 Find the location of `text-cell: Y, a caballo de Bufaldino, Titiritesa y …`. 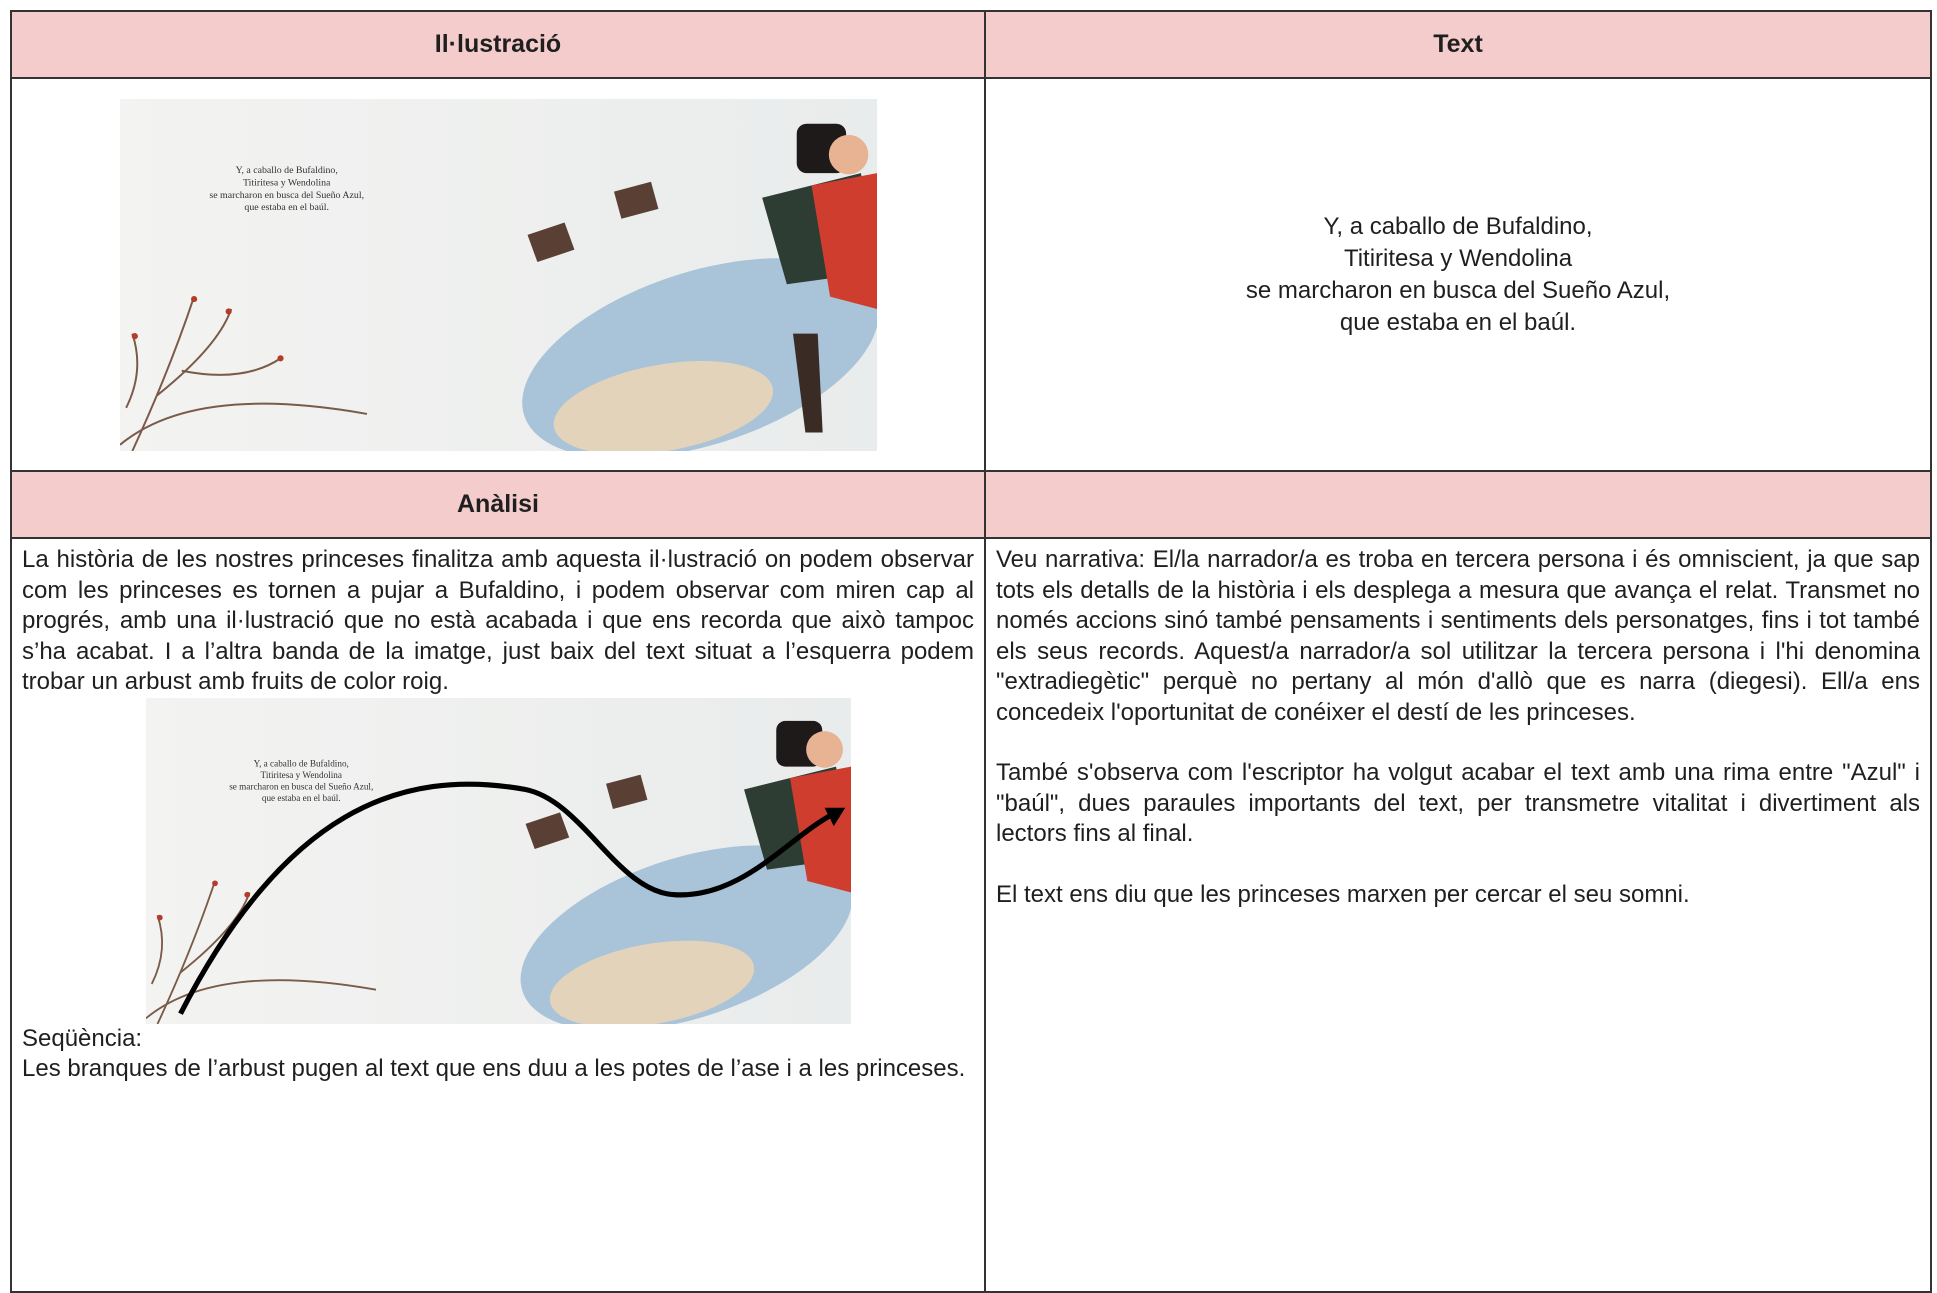

text-cell: Y, a caballo de Bufaldino, Titiritesa y … is located at coordinates (1458, 274).